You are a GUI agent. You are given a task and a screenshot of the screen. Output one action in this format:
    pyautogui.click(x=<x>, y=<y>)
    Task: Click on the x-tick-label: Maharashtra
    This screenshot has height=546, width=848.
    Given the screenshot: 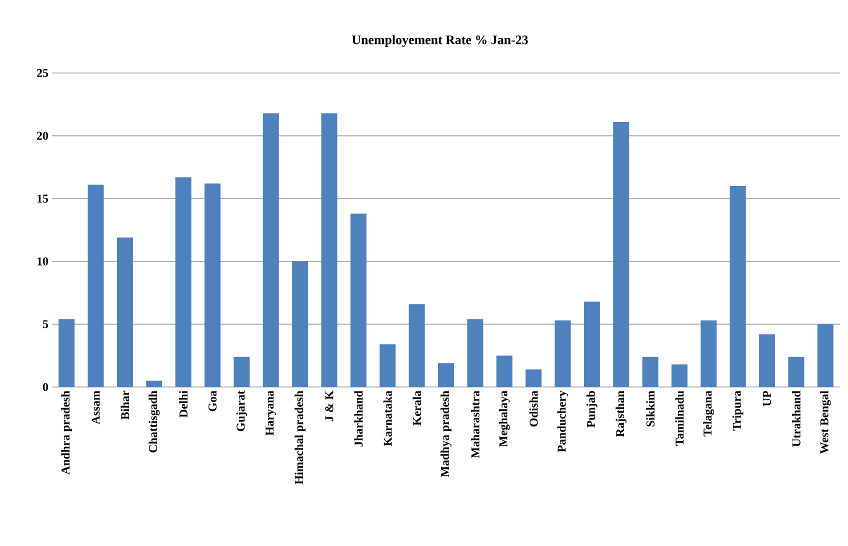 What is the action you would take?
    pyautogui.click(x=475, y=424)
    